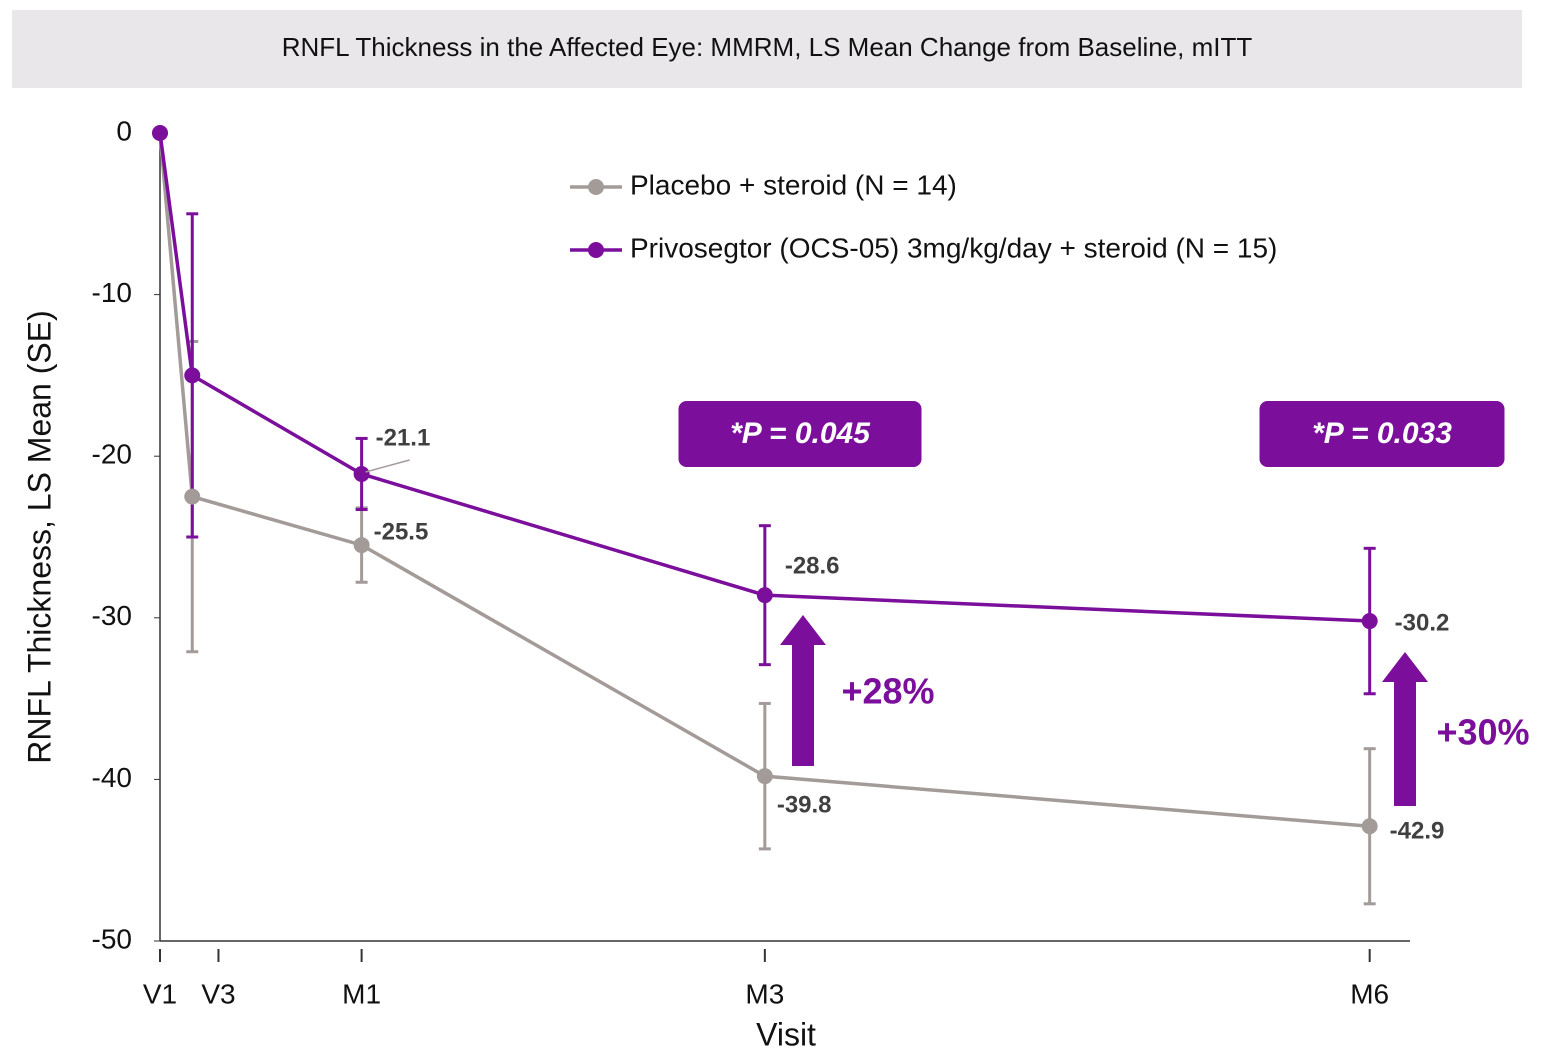 The height and width of the screenshot is (1057, 1550). Describe the element at coordinates (403, 437) in the screenshot. I see `value-label: -21.1` at that location.